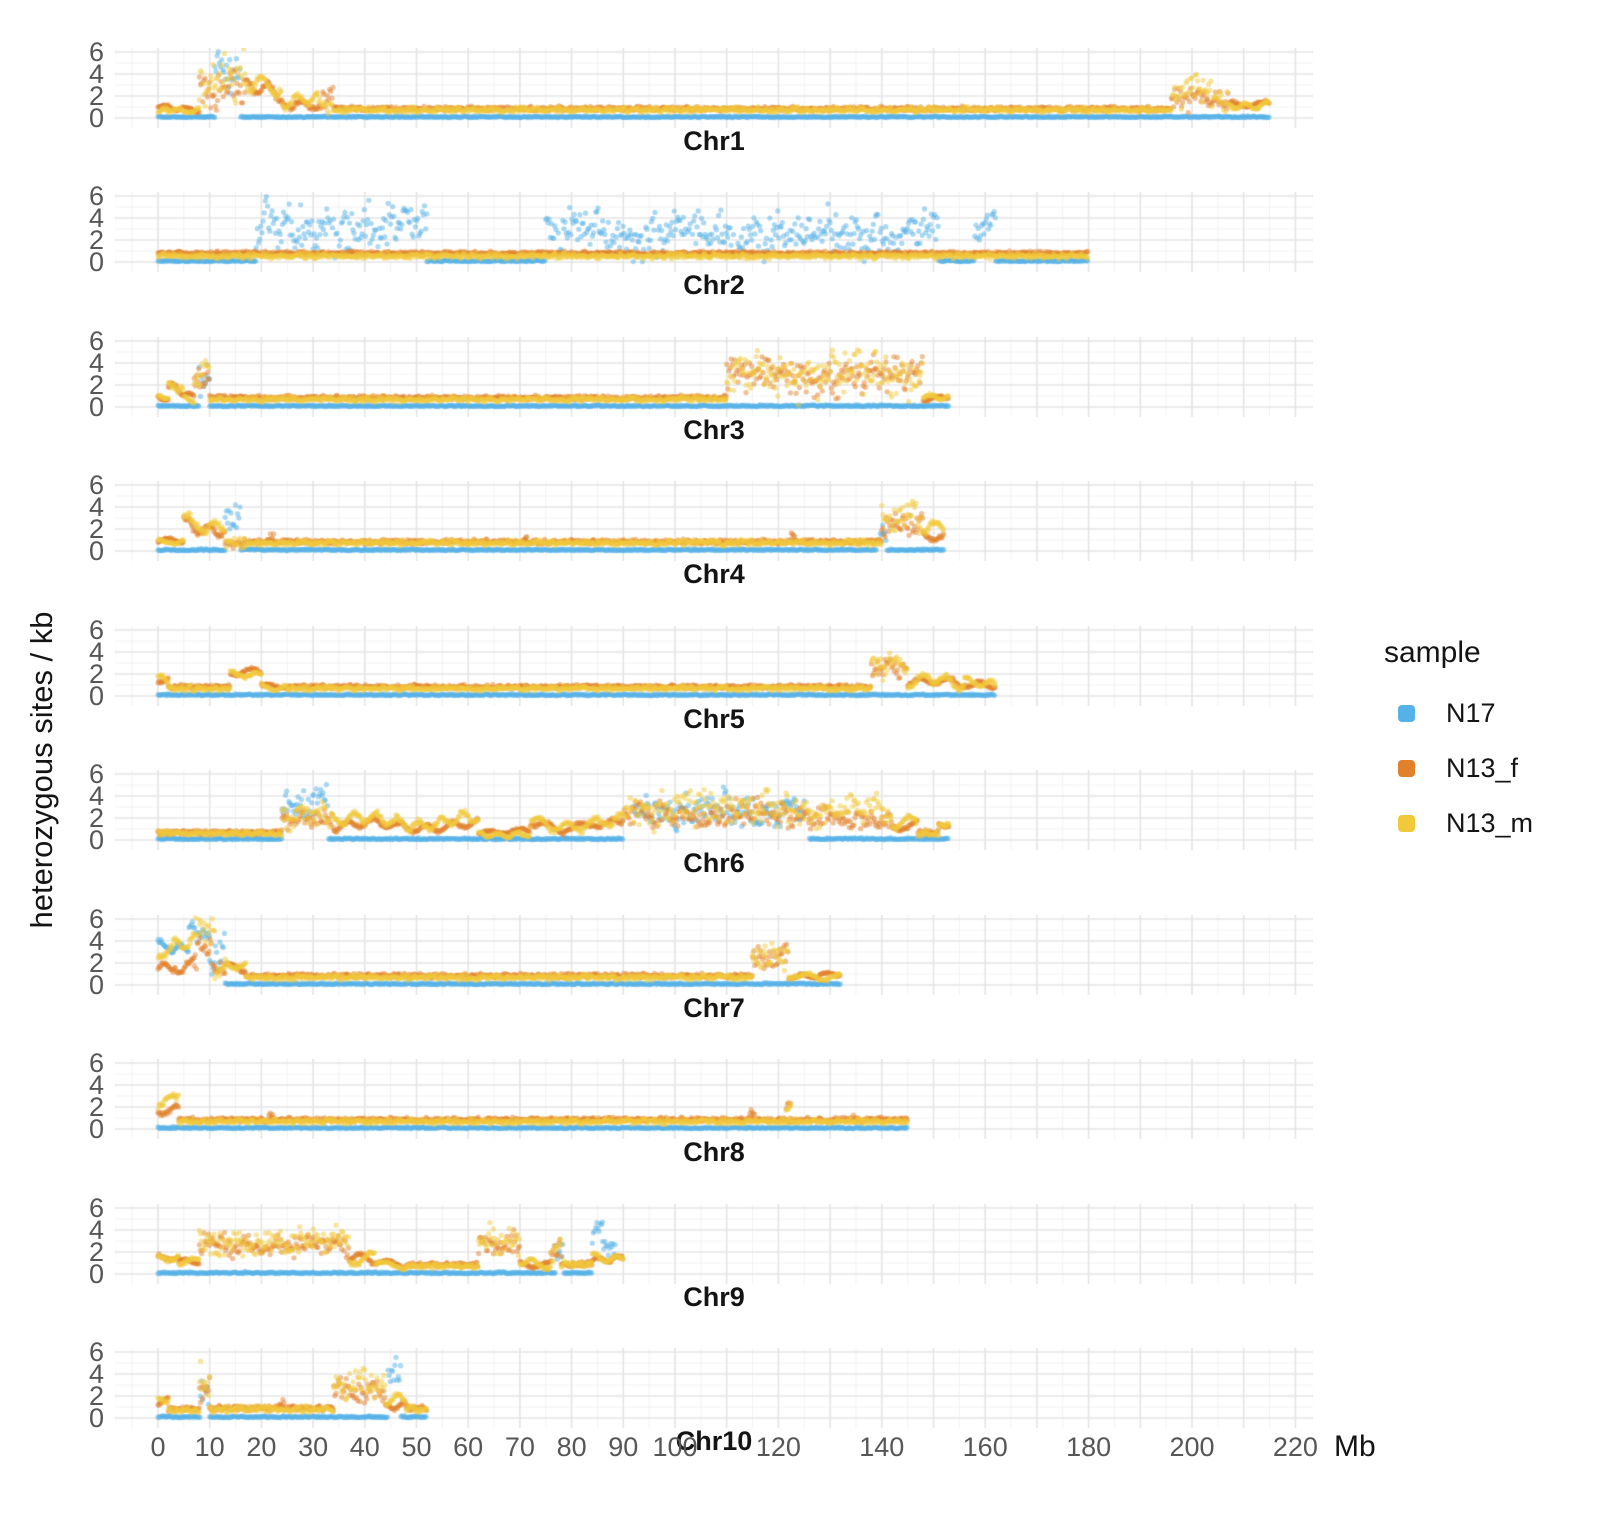 This screenshot has height=1526, width=1612. I want to click on x-tick-label: 80, so click(571, 1447).